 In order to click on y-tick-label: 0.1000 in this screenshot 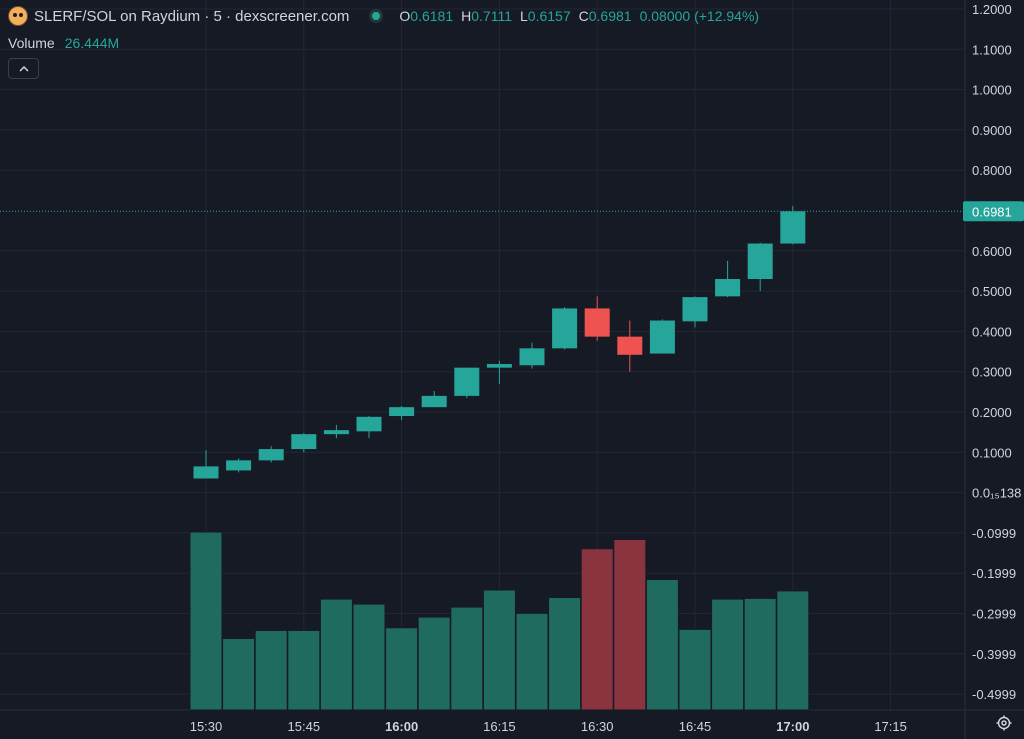, I will do `click(992, 452)`.